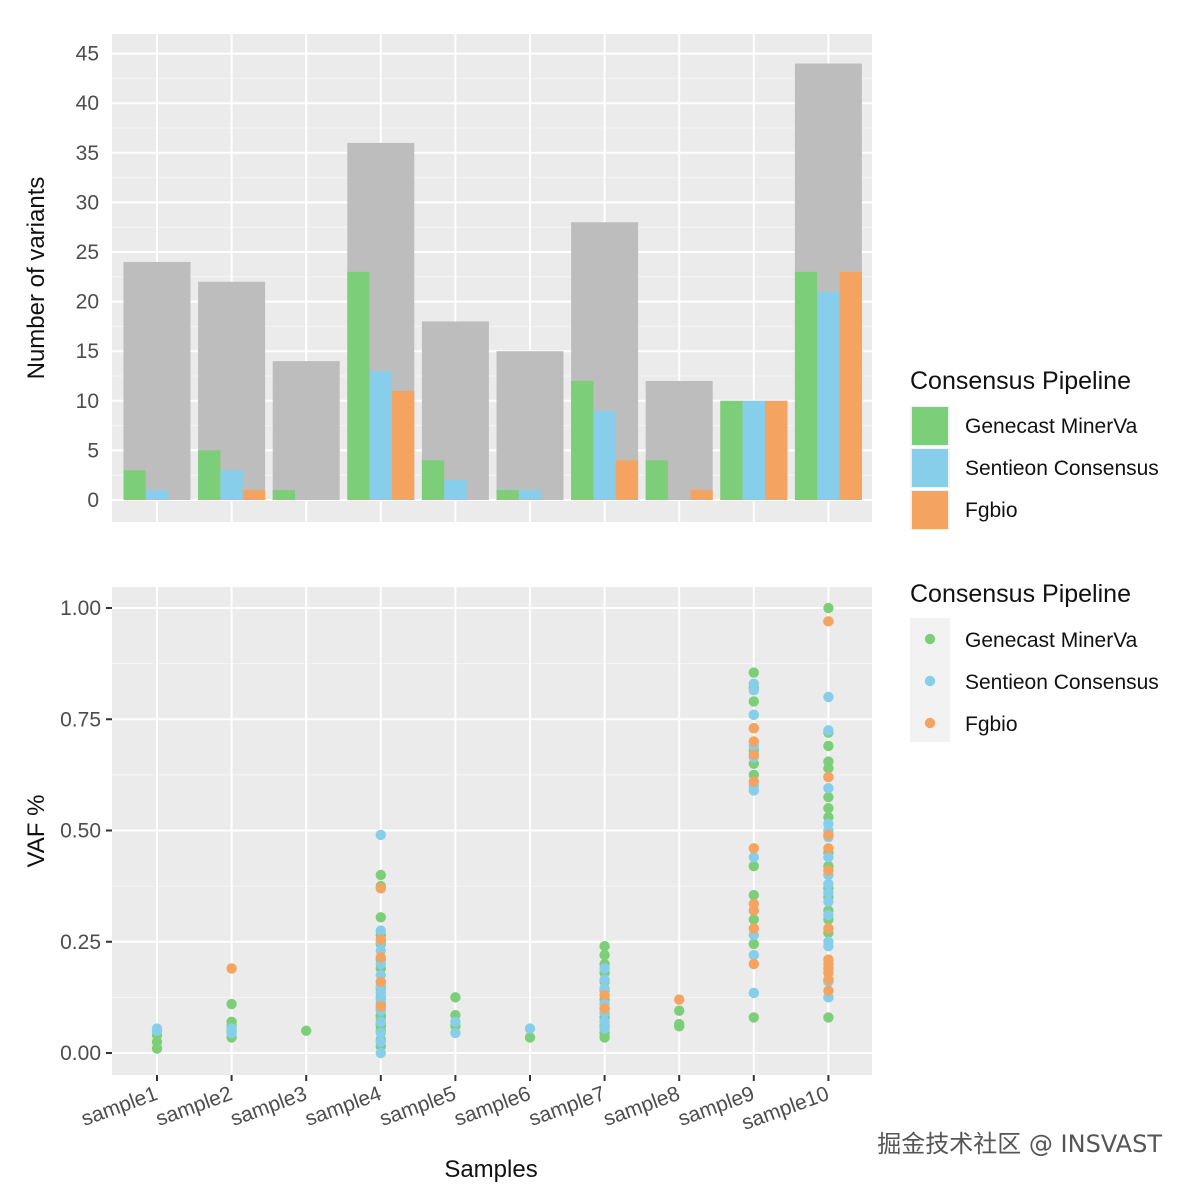 The image size is (1193, 1188). Describe the element at coordinates (1062, 682) in the screenshot. I see `scatter-legend-label: Sentieon Consensus` at that location.